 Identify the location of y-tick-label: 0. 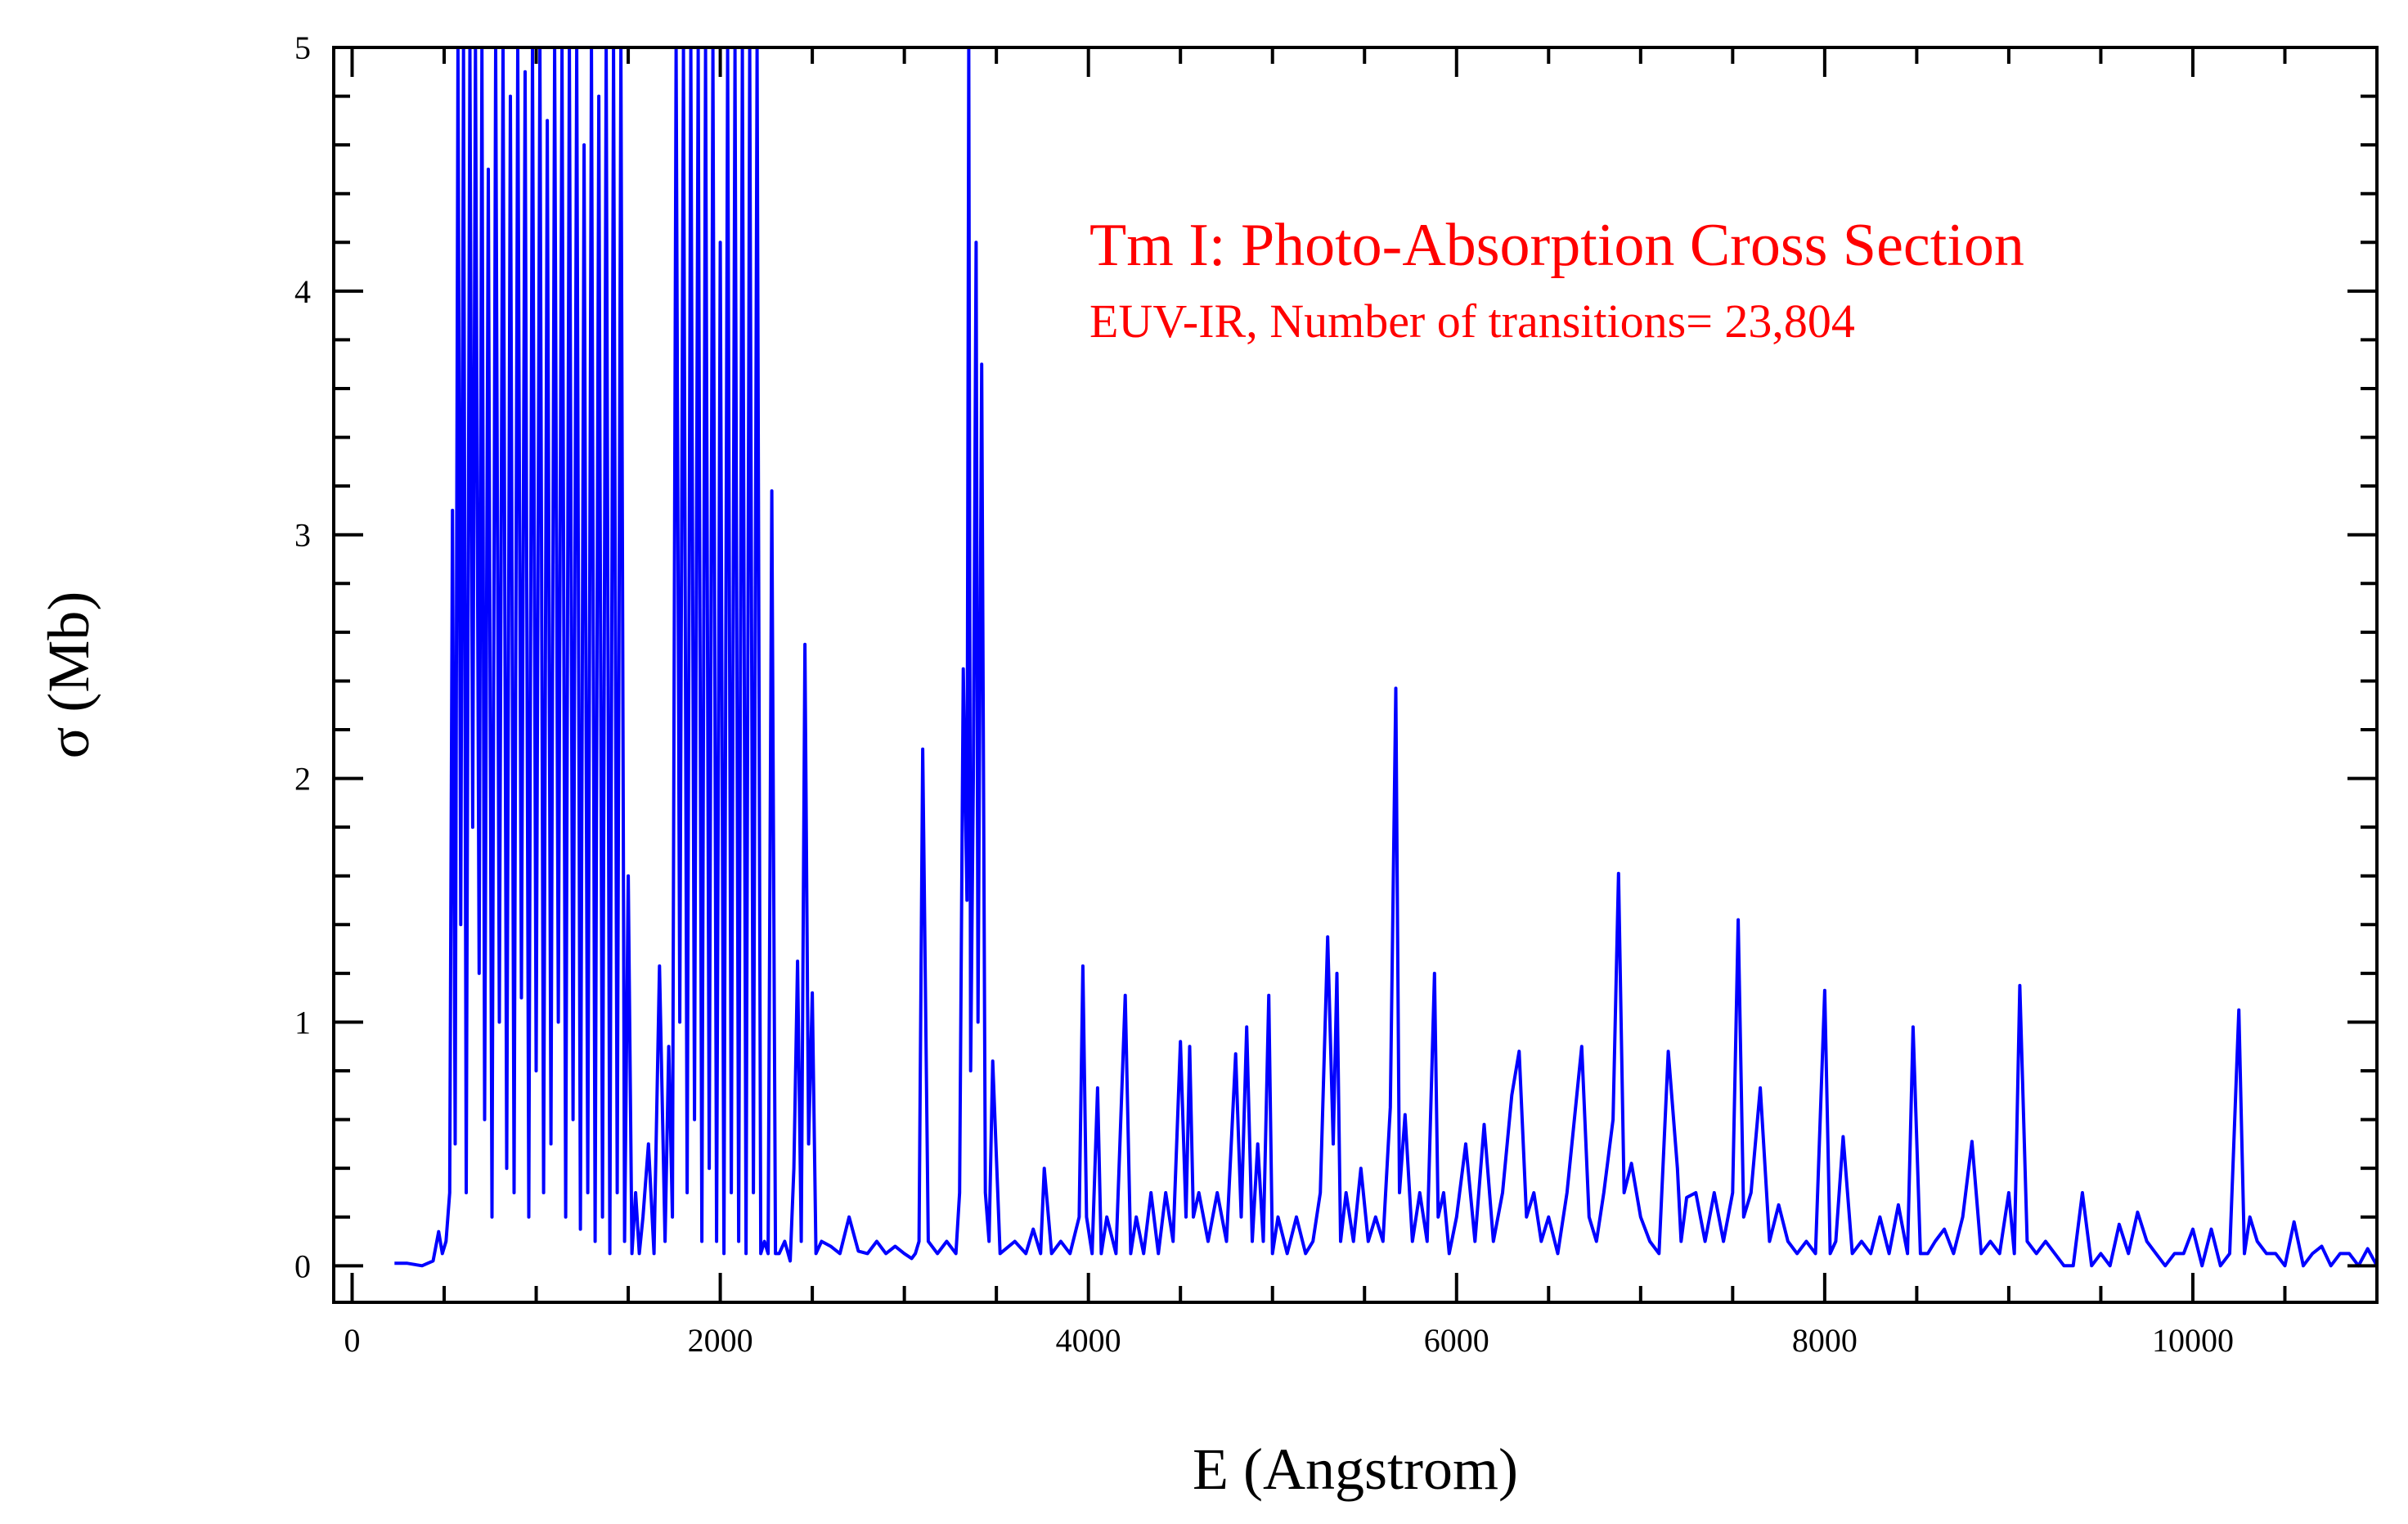
(302, 1266).